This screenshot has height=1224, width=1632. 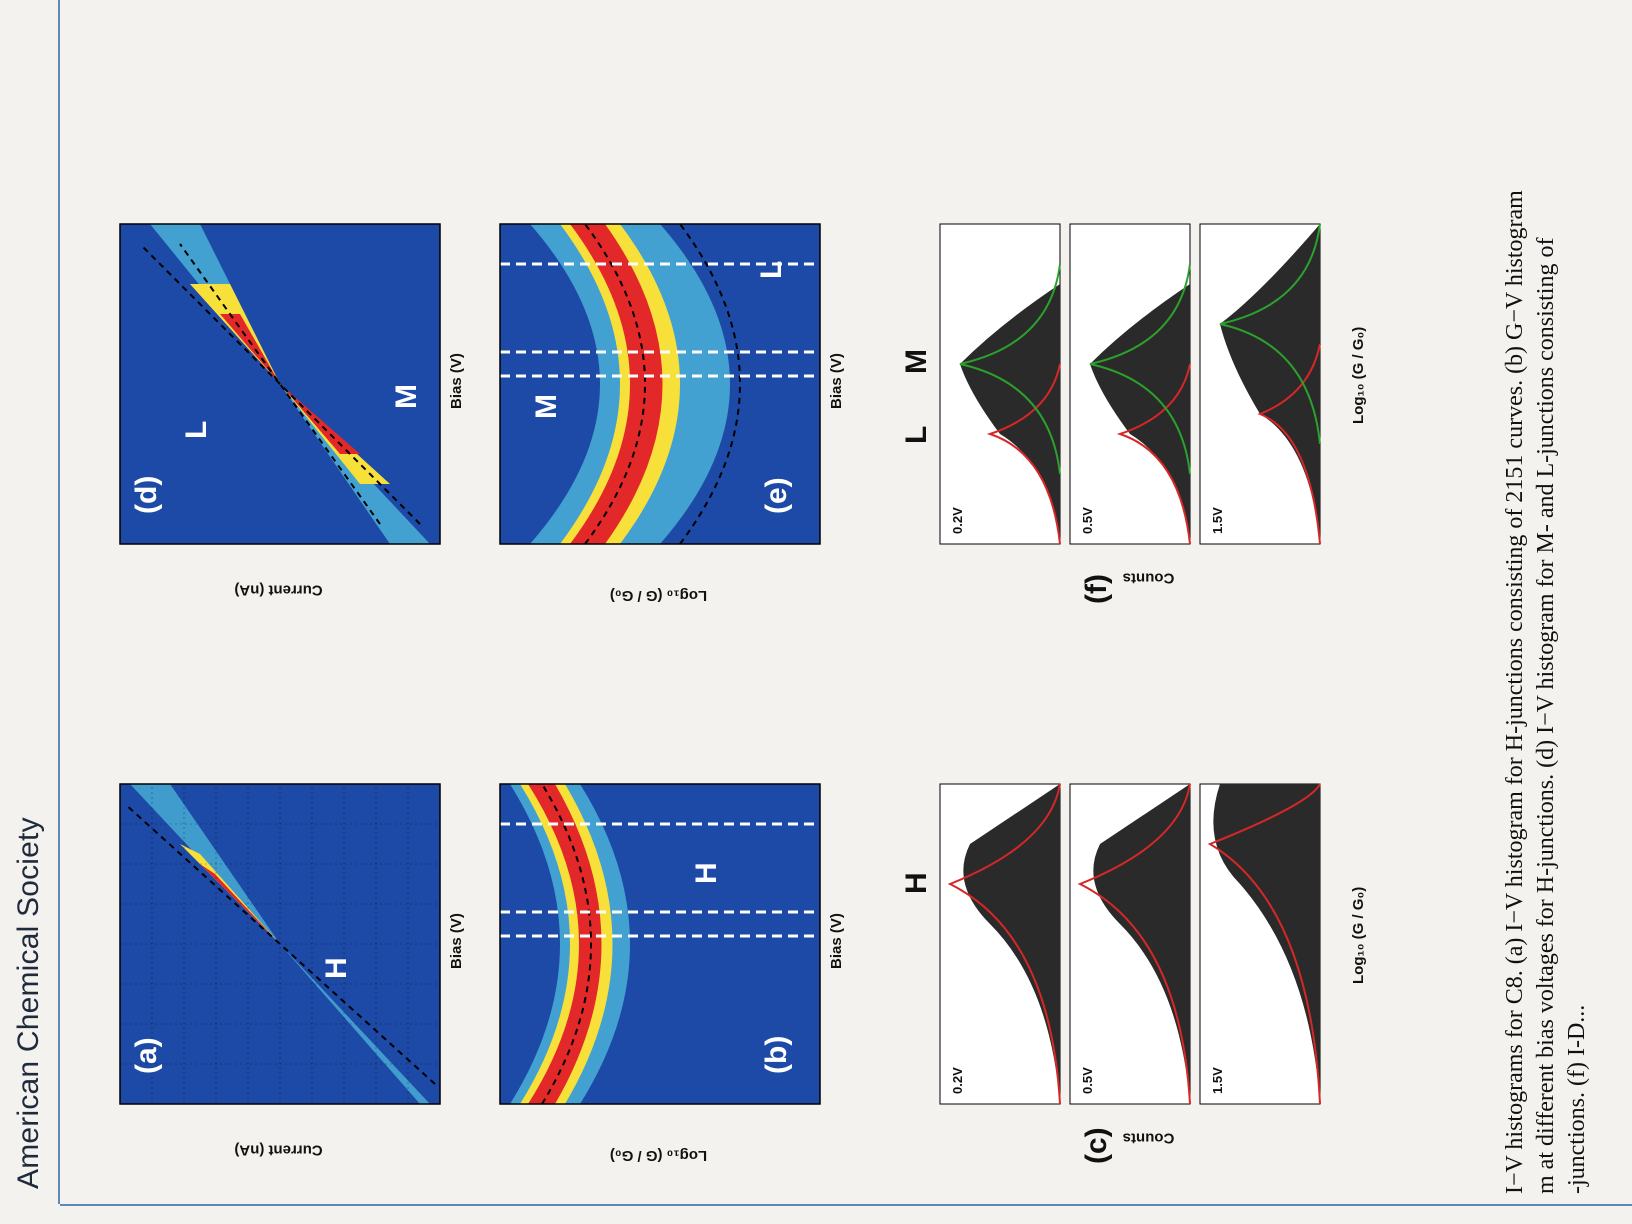 I want to click on panel-c-bias-2: 0.5V, so click(x=1087, y=1080).